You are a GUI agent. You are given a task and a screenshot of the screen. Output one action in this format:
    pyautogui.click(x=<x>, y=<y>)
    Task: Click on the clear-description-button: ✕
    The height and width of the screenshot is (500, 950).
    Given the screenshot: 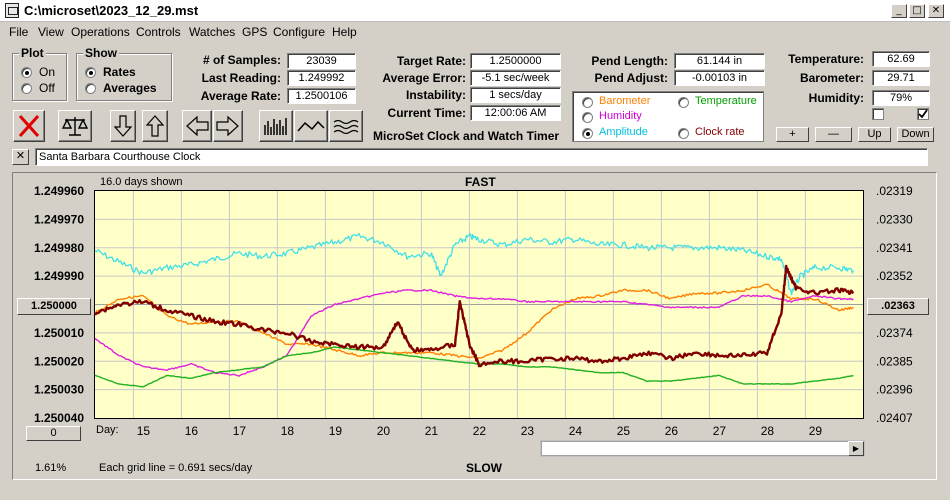 What is the action you would take?
    pyautogui.click(x=20, y=157)
    